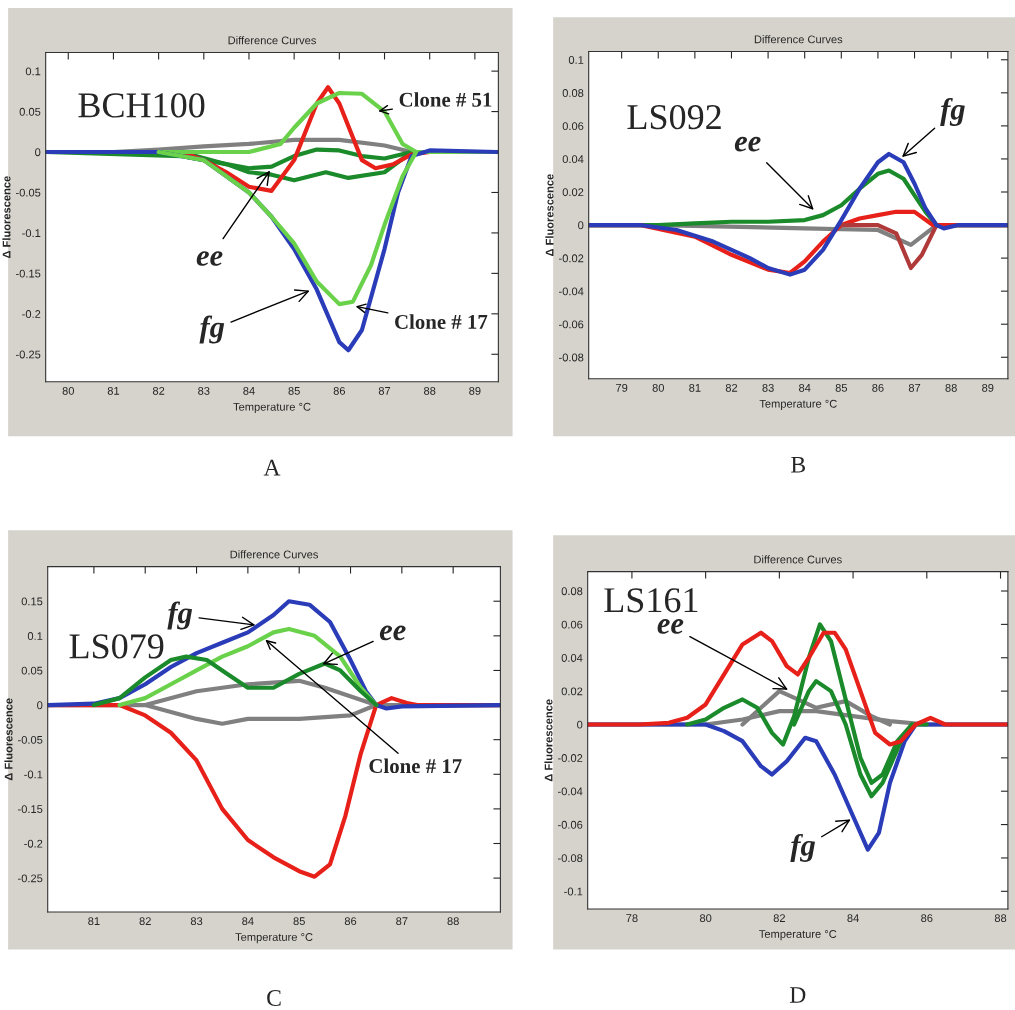 The width and height of the screenshot is (1015, 1010). I want to click on text: A, so click(272, 467).